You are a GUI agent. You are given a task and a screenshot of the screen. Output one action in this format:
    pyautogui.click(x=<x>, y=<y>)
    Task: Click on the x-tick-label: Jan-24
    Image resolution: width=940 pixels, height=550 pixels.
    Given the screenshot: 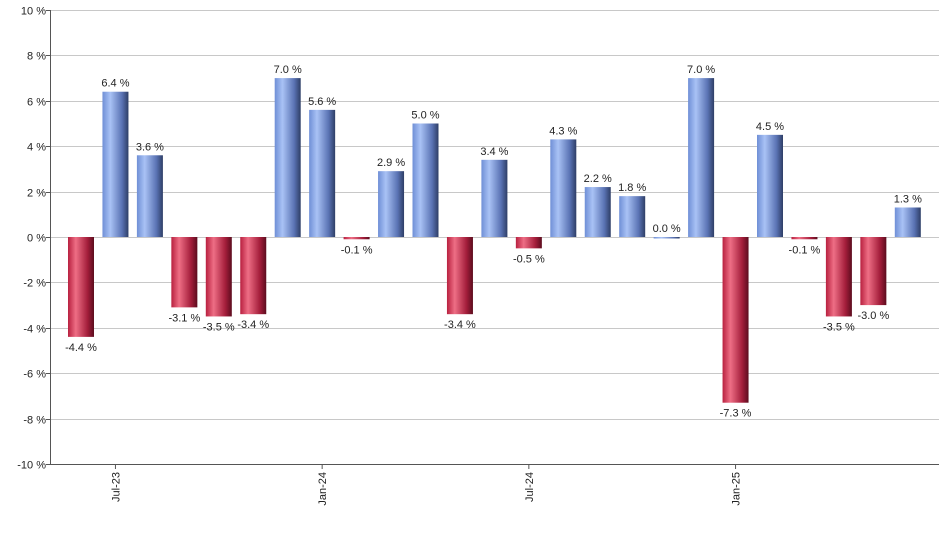 What is the action you would take?
    pyautogui.click(x=323, y=489)
    